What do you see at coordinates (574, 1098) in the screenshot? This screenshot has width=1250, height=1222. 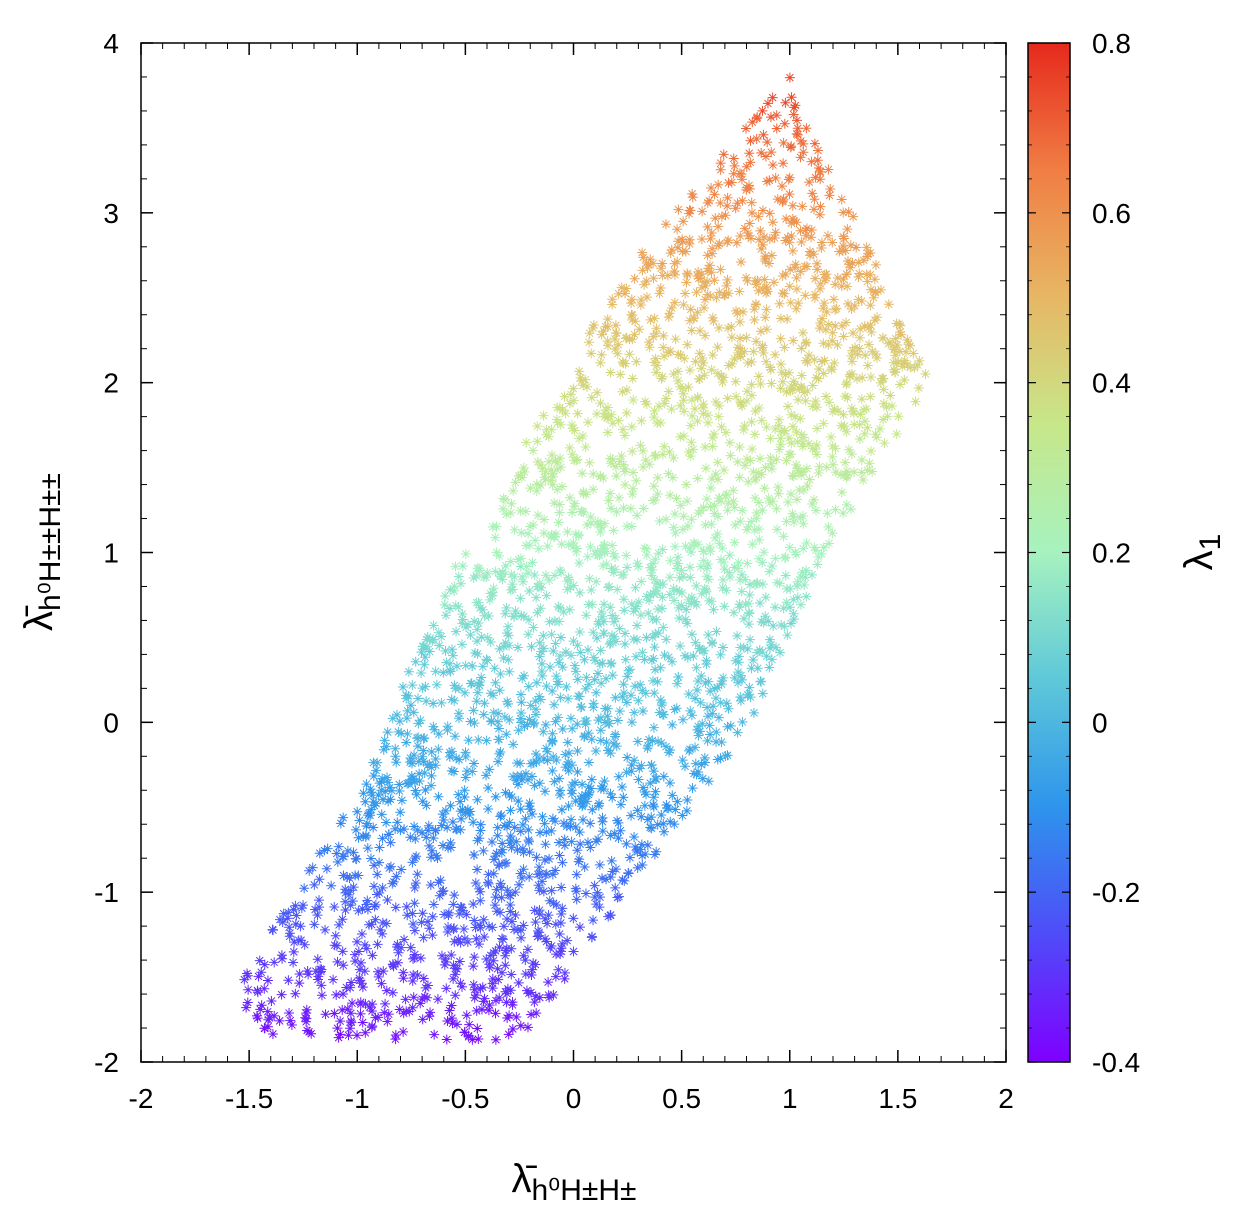 I see `x-tick-label: 0` at bounding box center [574, 1098].